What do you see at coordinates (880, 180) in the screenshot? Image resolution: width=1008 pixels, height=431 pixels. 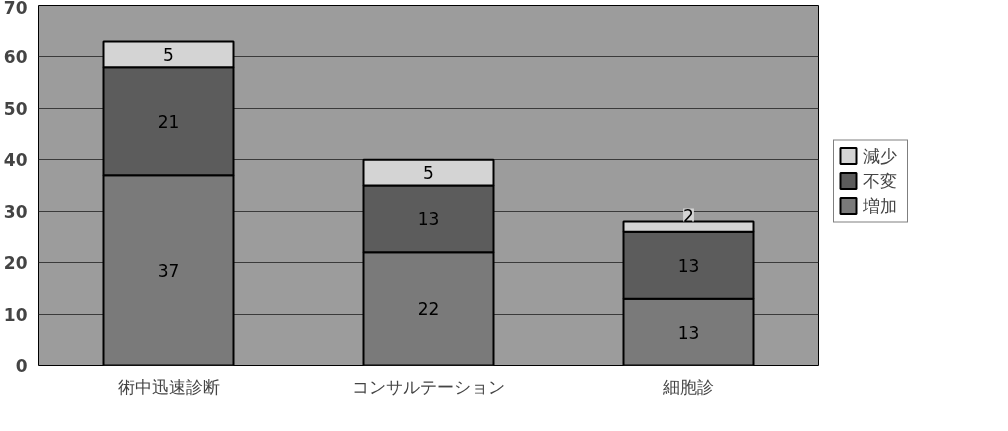 I see `legend-label: 不変` at bounding box center [880, 180].